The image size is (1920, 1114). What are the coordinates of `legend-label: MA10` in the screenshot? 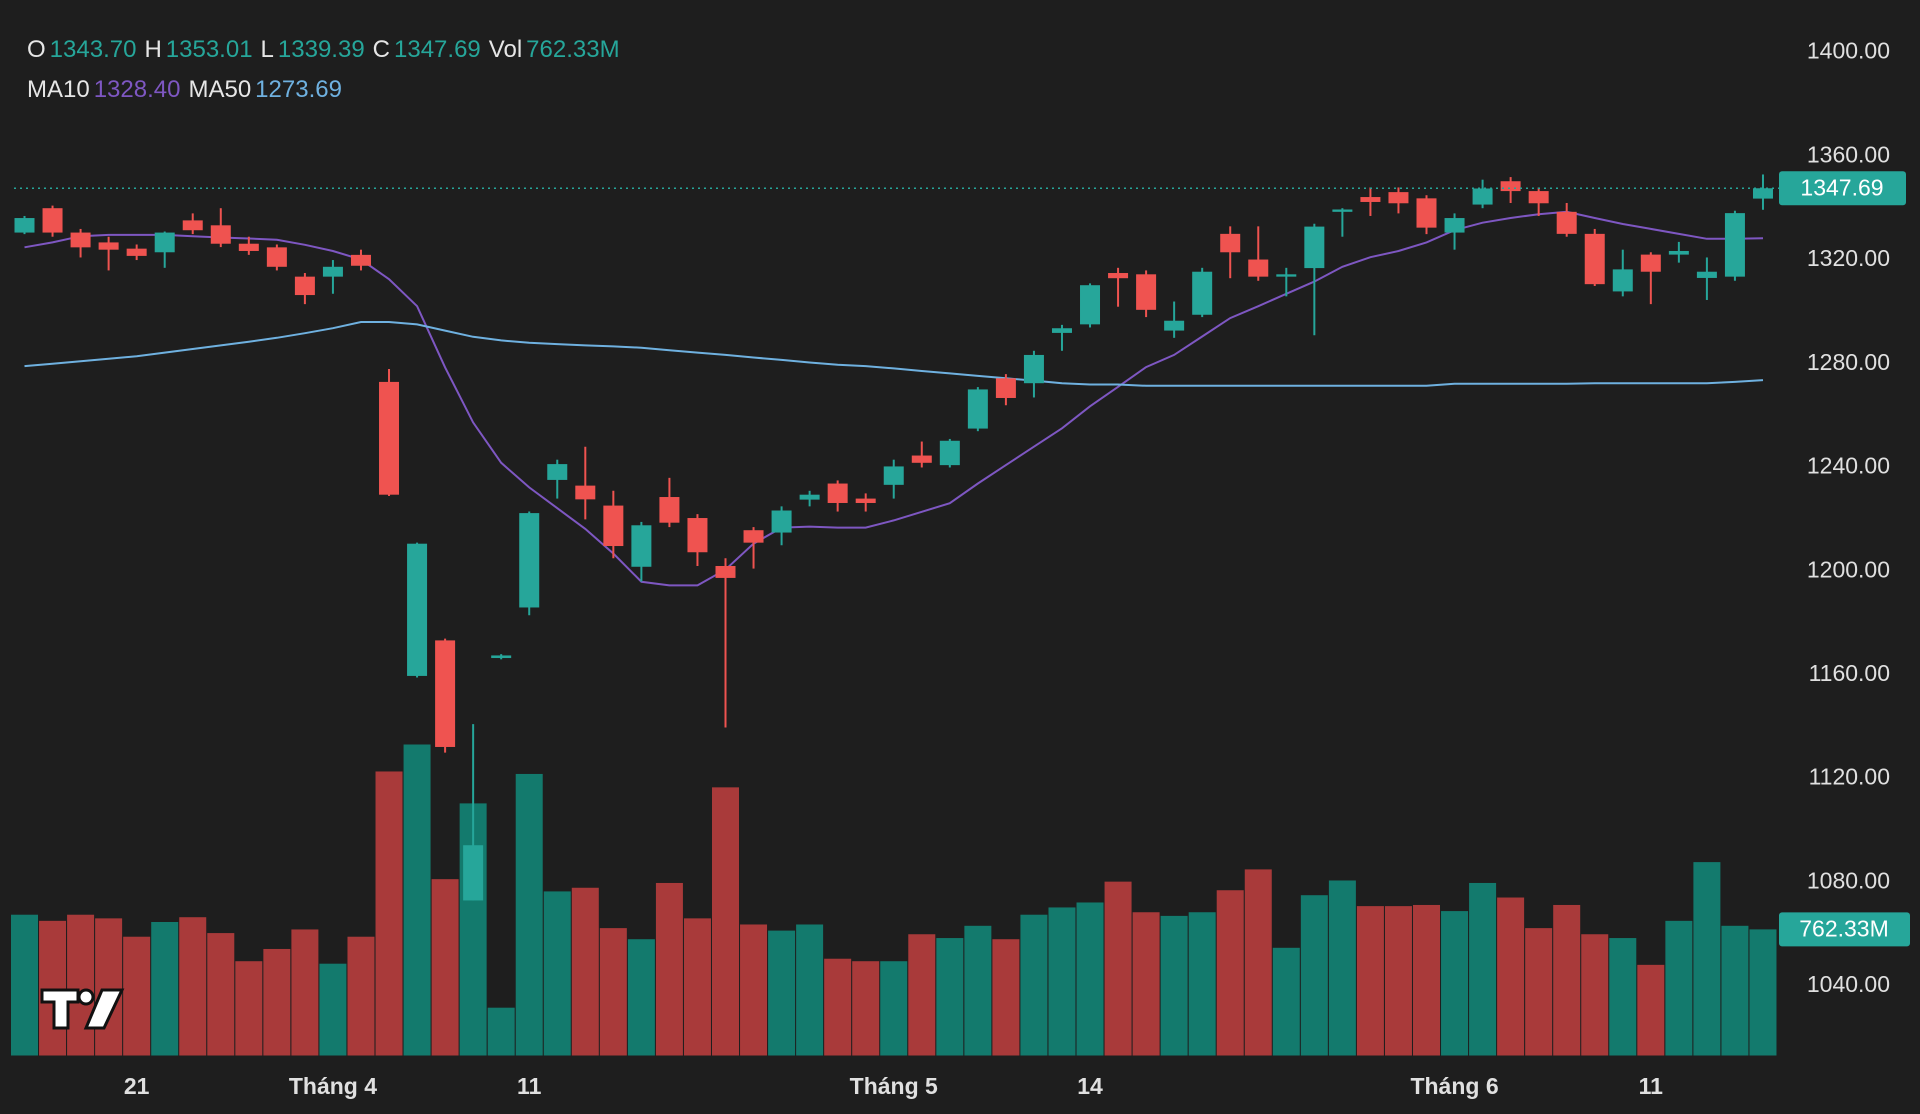 It's located at (58, 89).